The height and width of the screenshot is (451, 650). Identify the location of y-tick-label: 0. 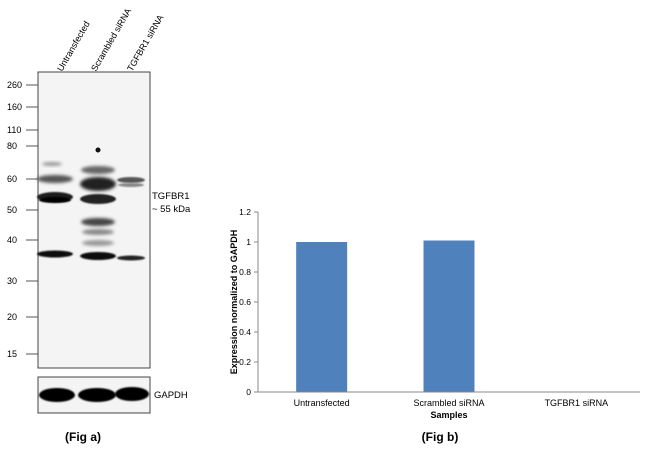
(248, 392).